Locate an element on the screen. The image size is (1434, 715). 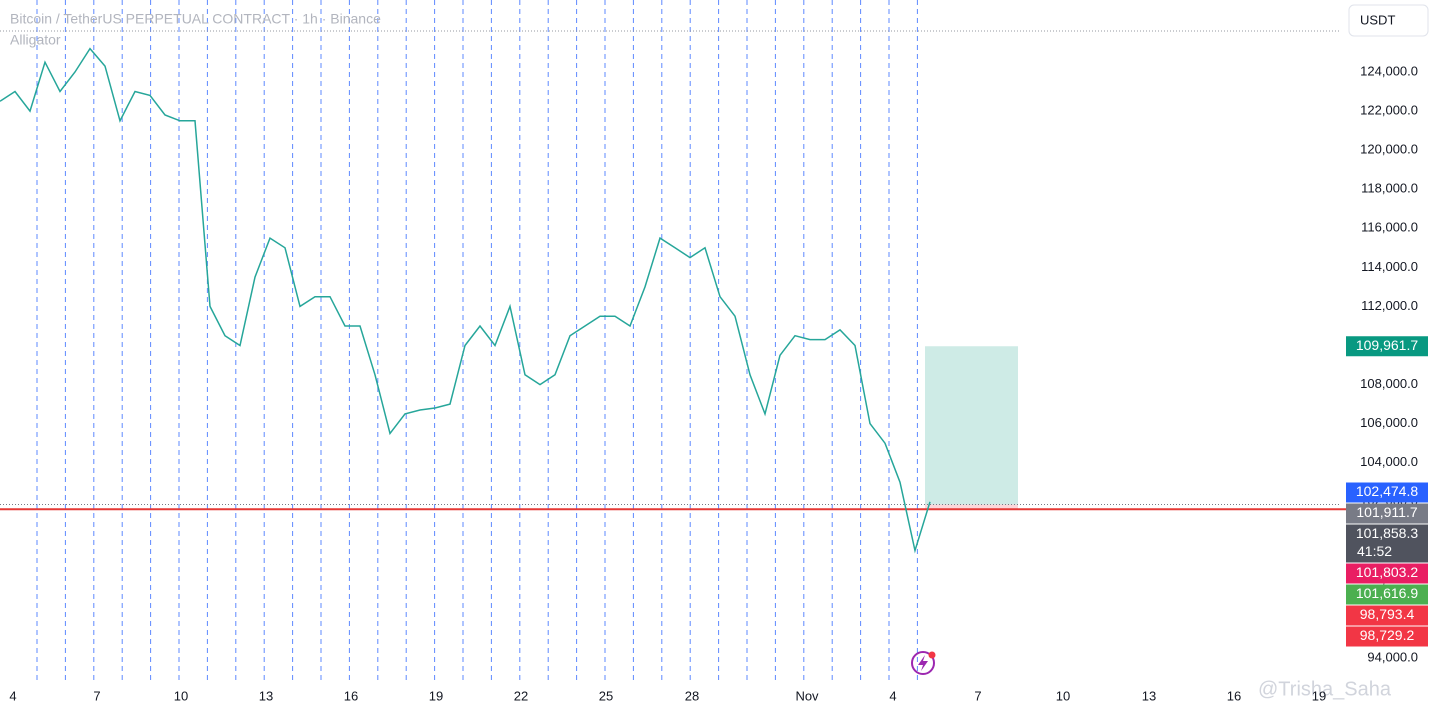
watermark: @Trisha_Saha is located at coordinates (1325, 689).